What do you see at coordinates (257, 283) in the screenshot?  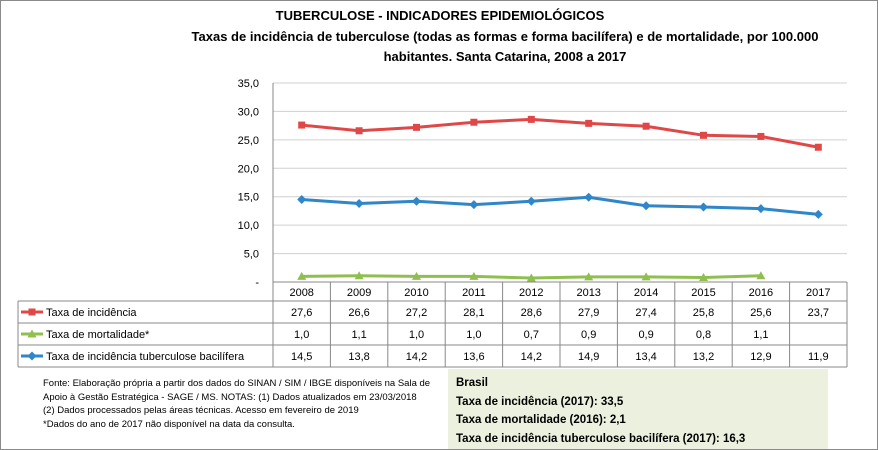 I see `y-tick-label: -` at bounding box center [257, 283].